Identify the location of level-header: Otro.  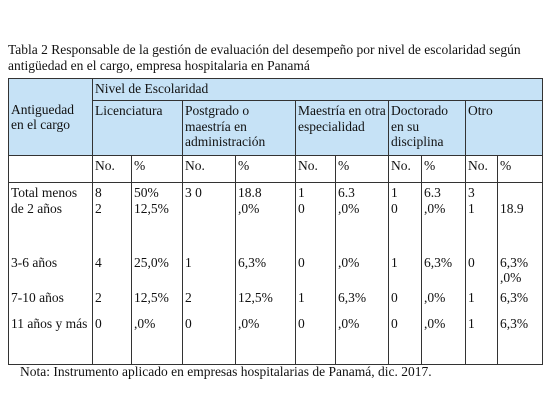
(504, 128).